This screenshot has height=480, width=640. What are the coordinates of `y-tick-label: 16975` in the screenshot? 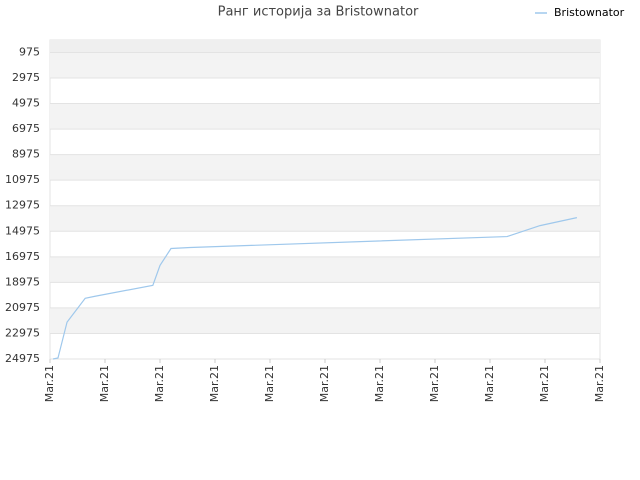 It's located at (22, 256).